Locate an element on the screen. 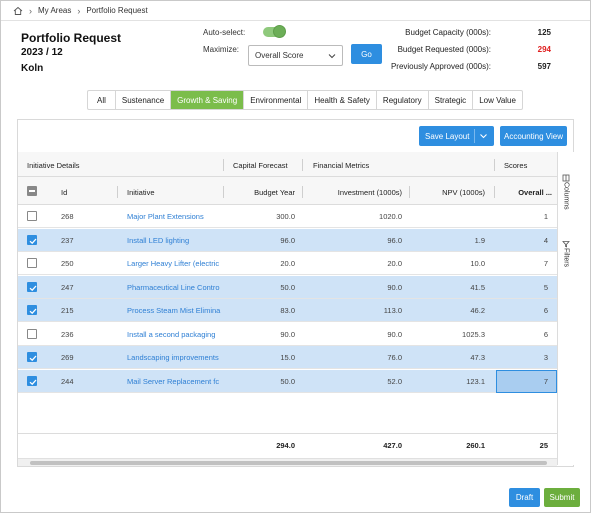  maximize-label: Maximize: is located at coordinates (221, 49).